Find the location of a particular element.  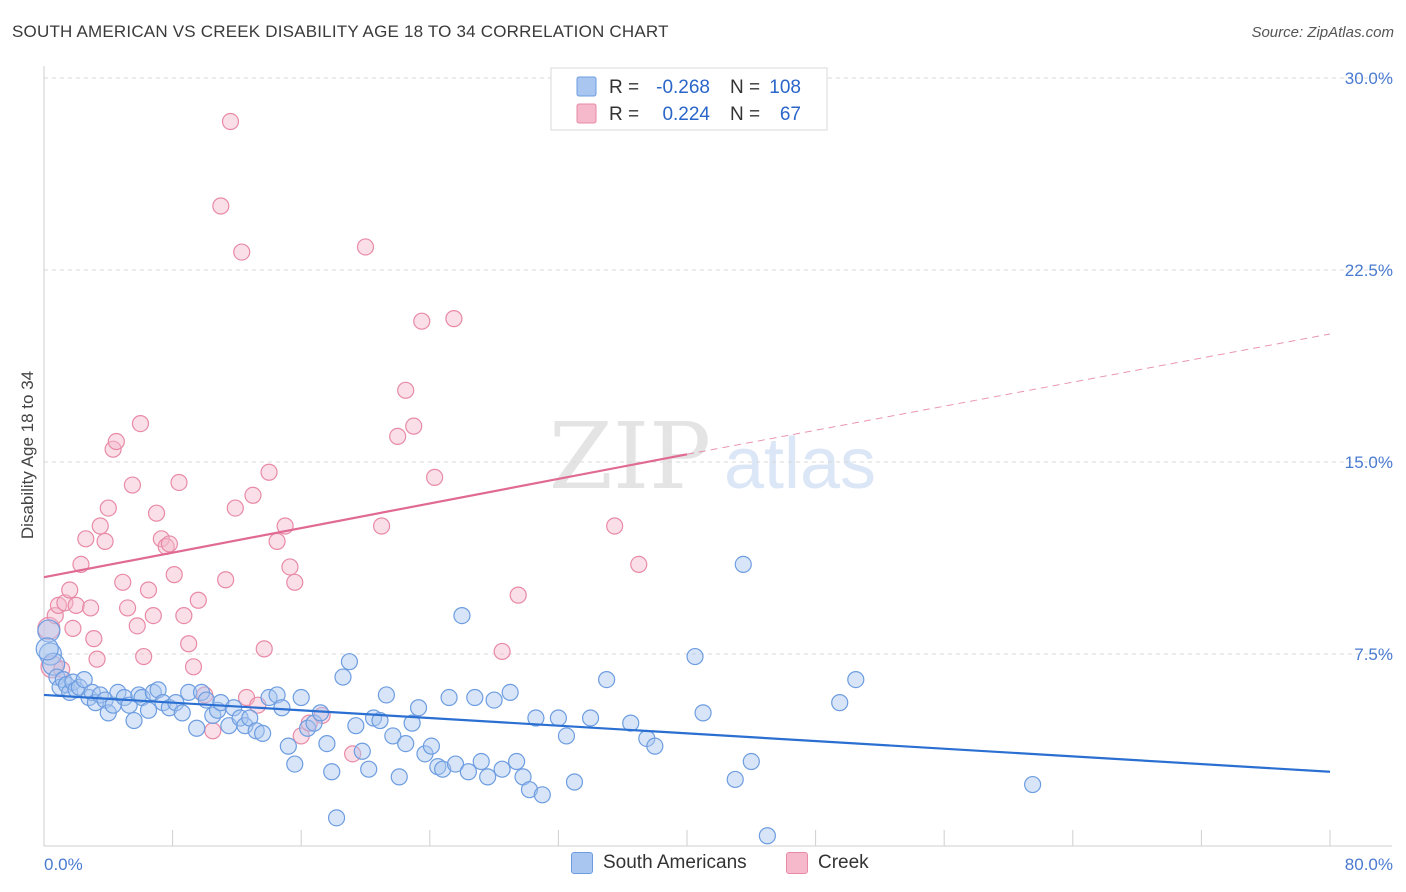

series-legend-item-creek: Creek is located at coordinates (827, 863).